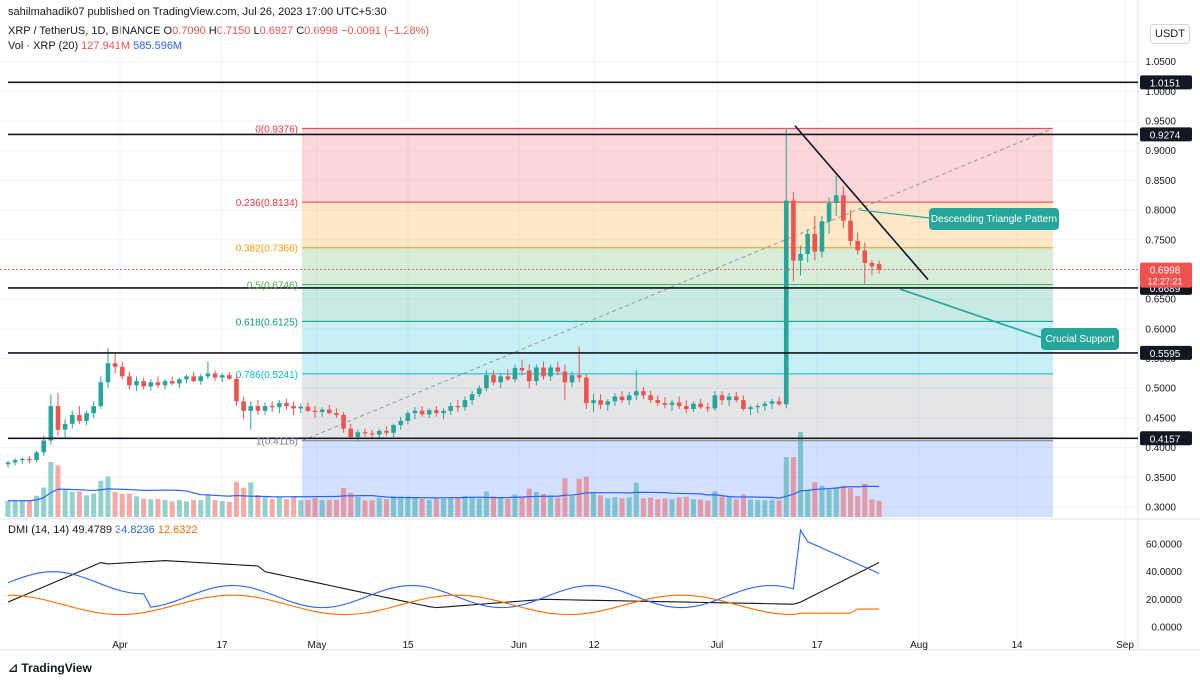 The image size is (1200, 681). What do you see at coordinates (443, 584) in the screenshot?
I see `adx-line` at bounding box center [443, 584].